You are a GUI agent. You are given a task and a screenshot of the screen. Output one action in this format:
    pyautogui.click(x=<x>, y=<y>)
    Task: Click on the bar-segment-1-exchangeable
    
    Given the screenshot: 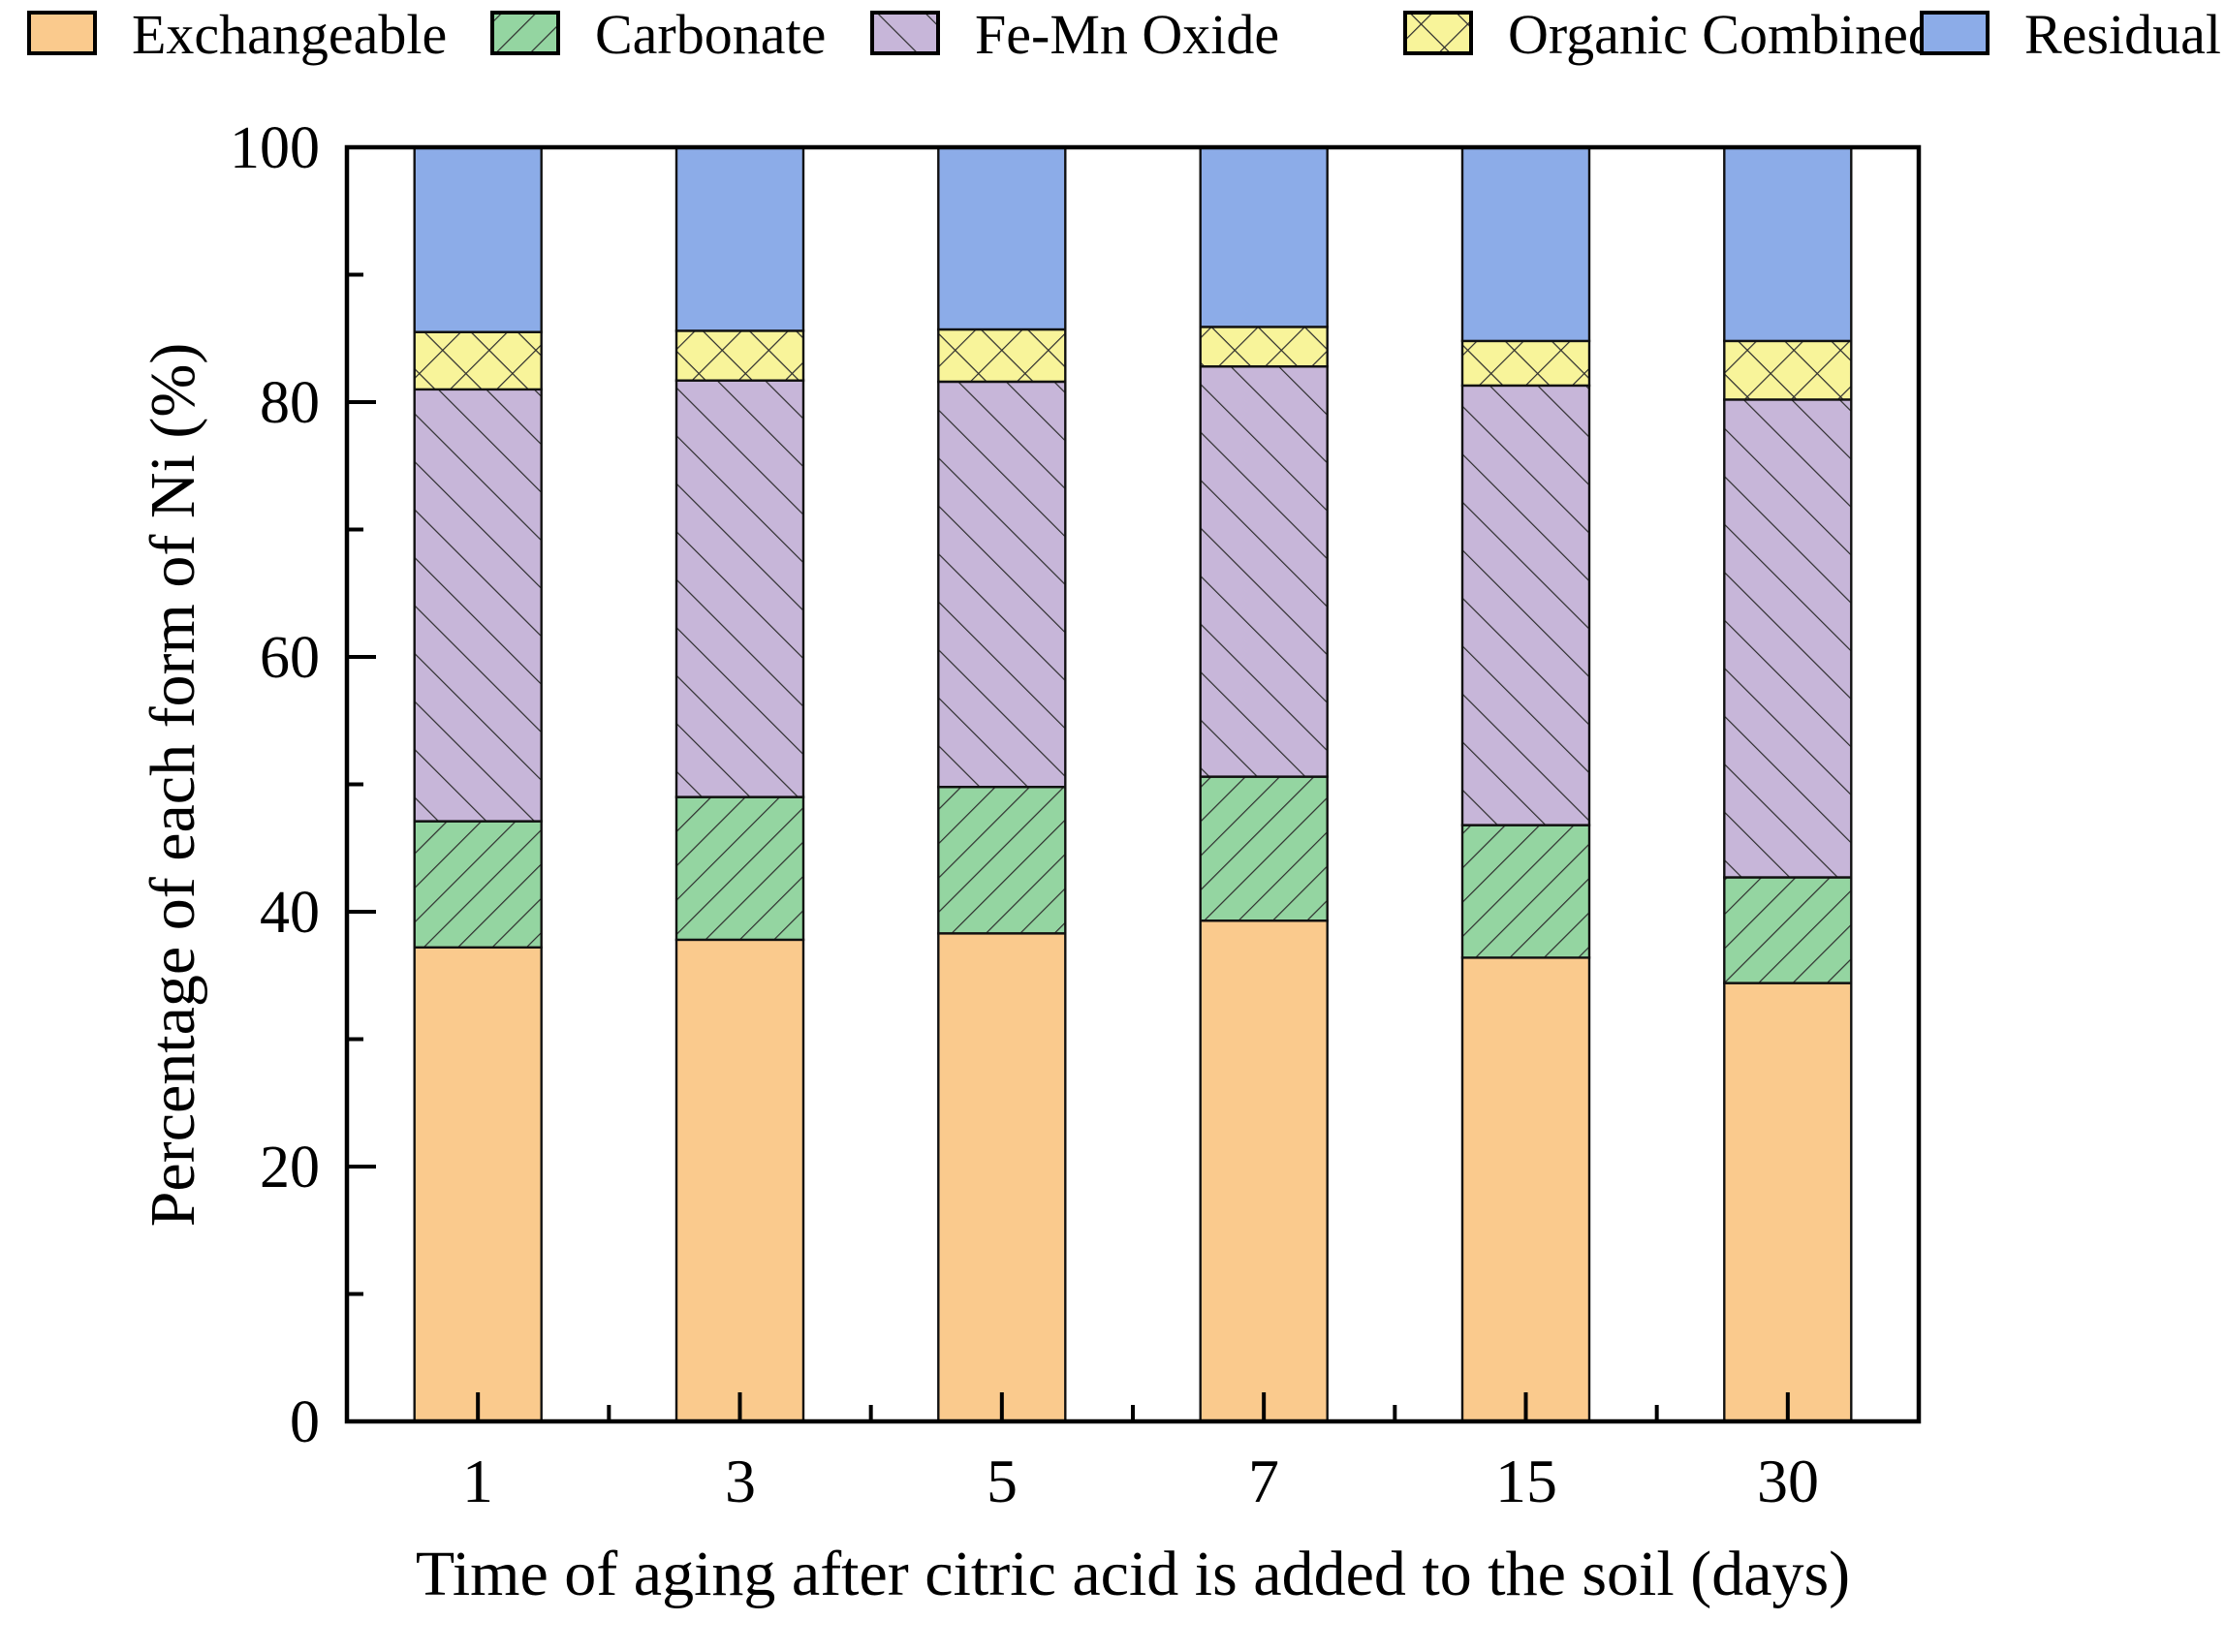 What is the action you would take?
    pyautogui.click(x=478, y=1184)
    